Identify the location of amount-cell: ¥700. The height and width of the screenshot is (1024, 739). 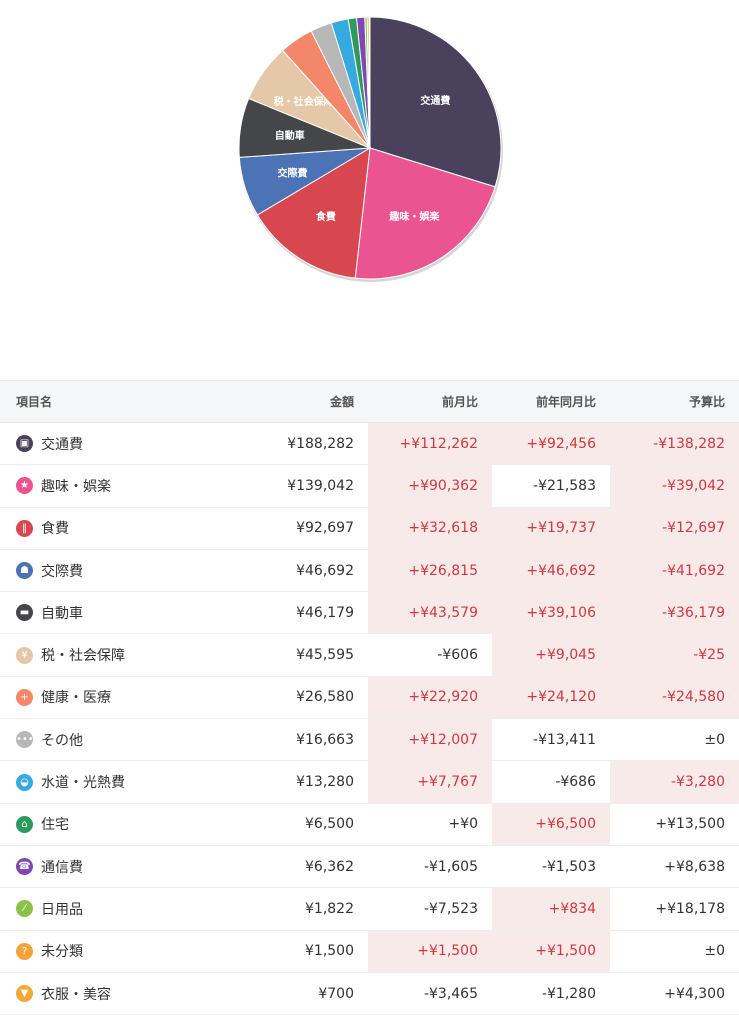
(298, 994).